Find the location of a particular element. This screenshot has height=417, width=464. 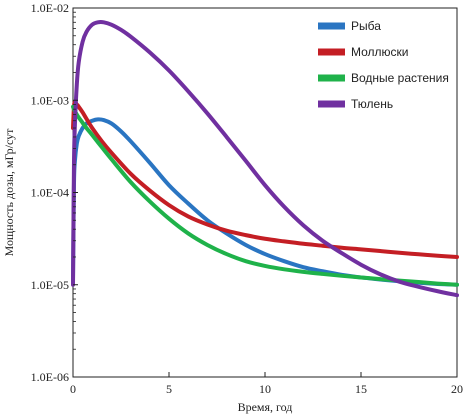

legend: Рыба Моллюски Водные растения Тюлень is located at coordinates (383, 65).